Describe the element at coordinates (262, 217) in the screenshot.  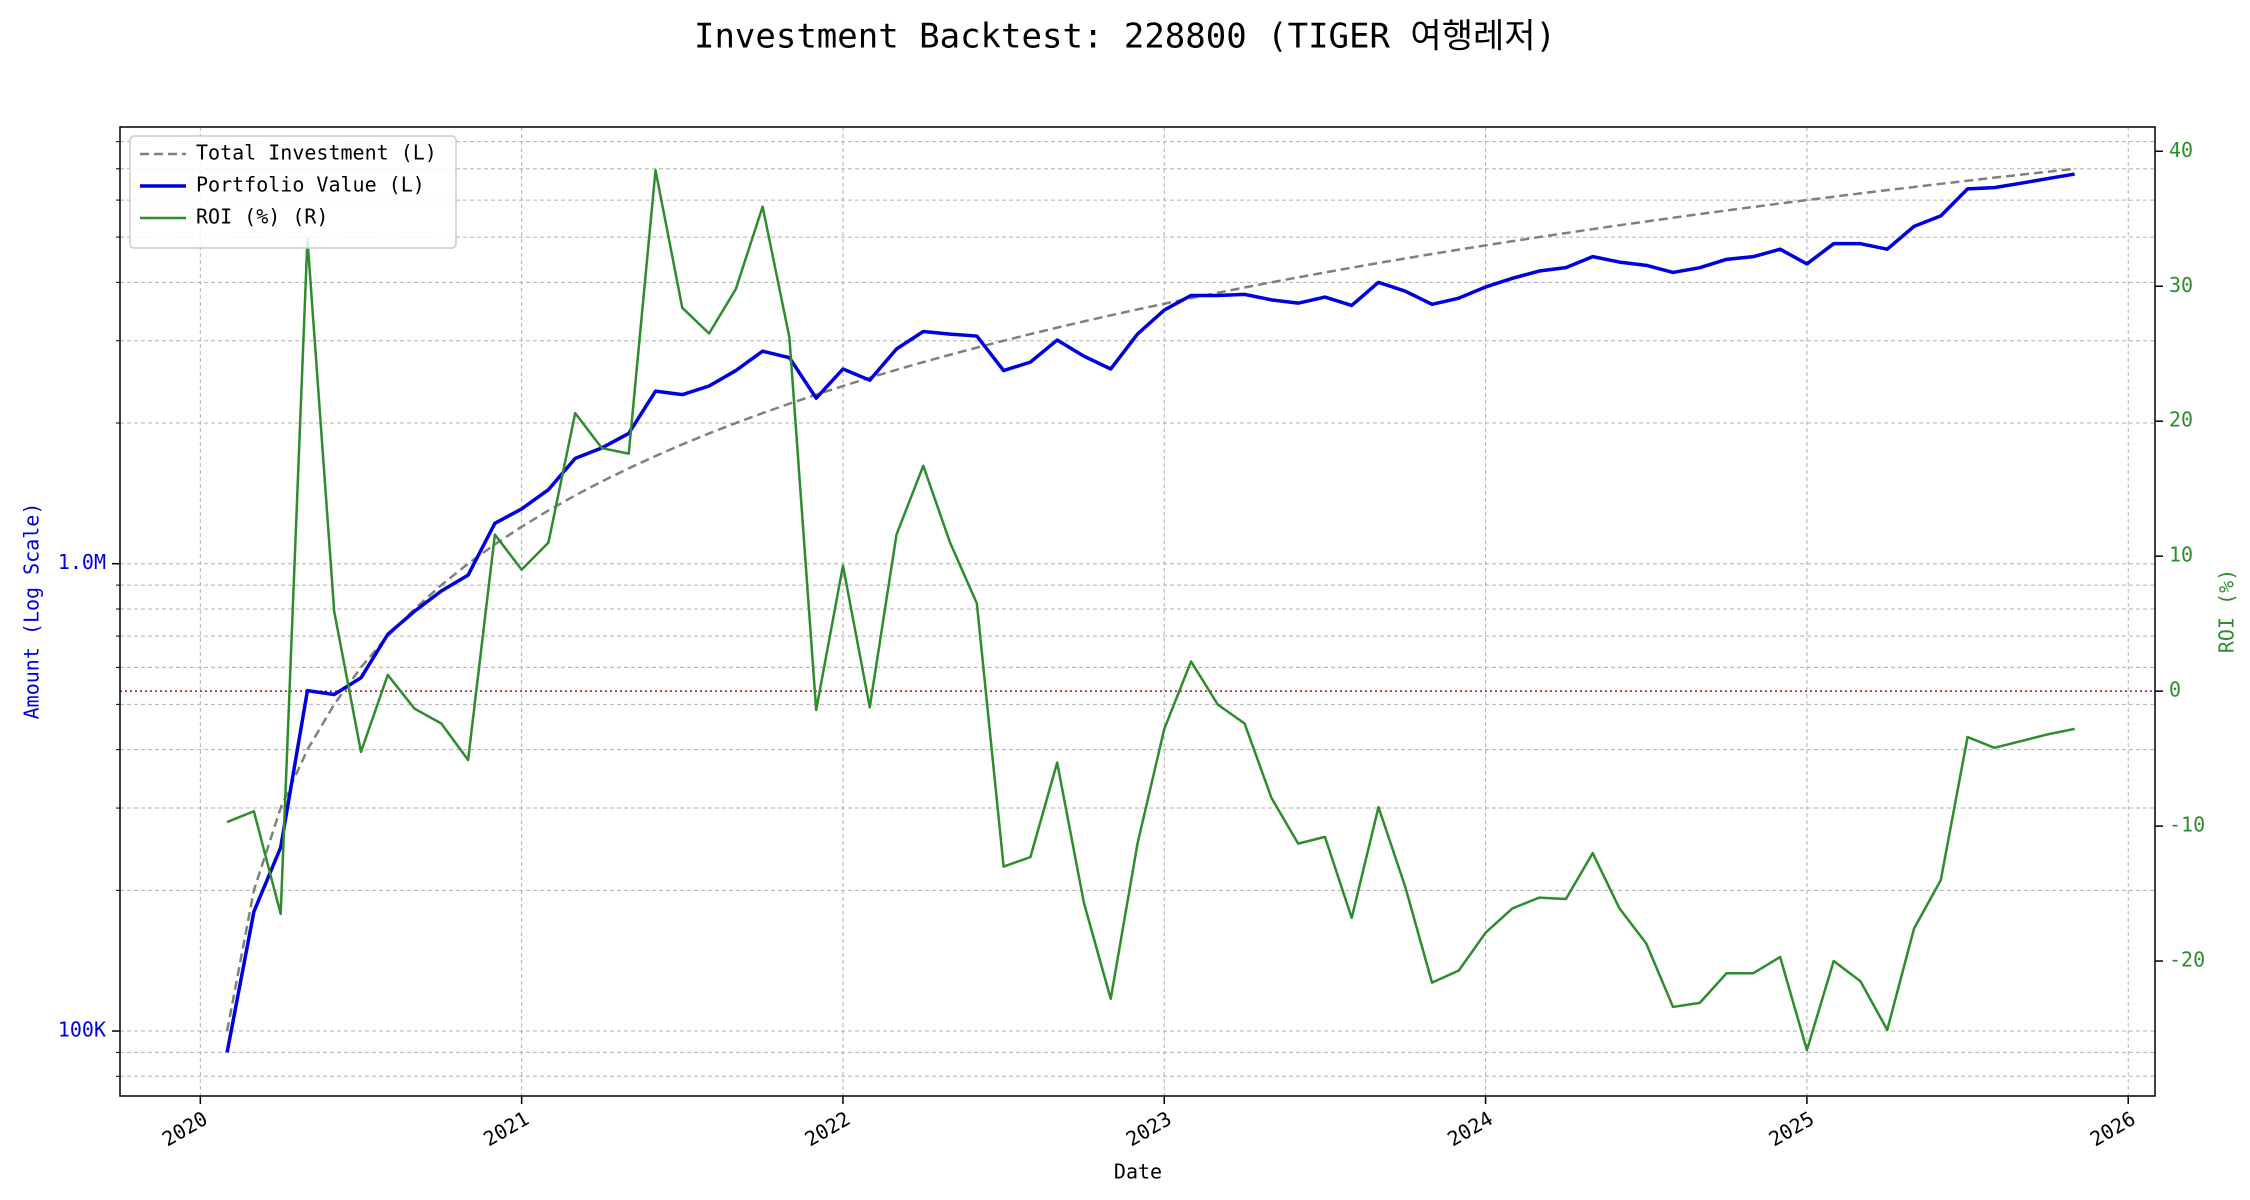
I see `legend-label: ROI (%) (R)` at that location.